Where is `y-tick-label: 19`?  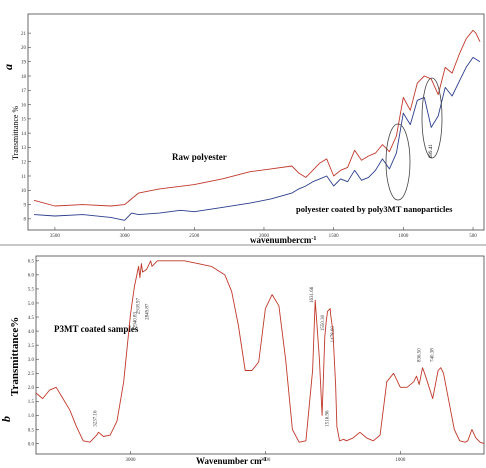
y-tick-label: 19 is located at coordinates (24, 63).